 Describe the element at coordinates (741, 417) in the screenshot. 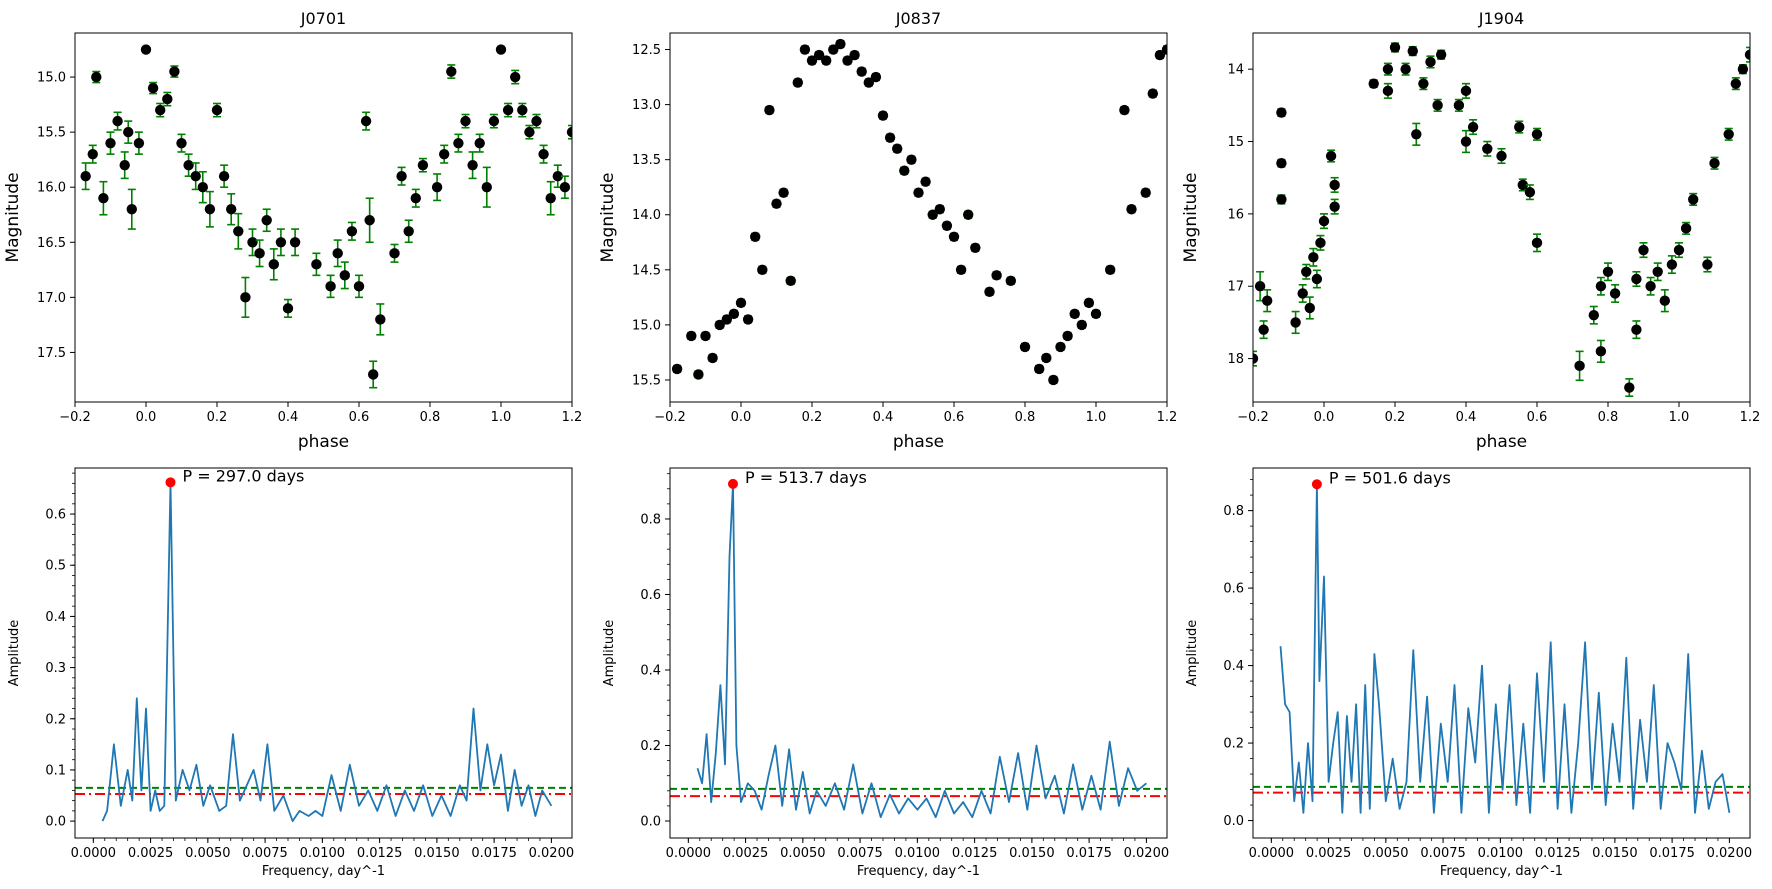

I see `x-tick-label: 0.0` at that location.